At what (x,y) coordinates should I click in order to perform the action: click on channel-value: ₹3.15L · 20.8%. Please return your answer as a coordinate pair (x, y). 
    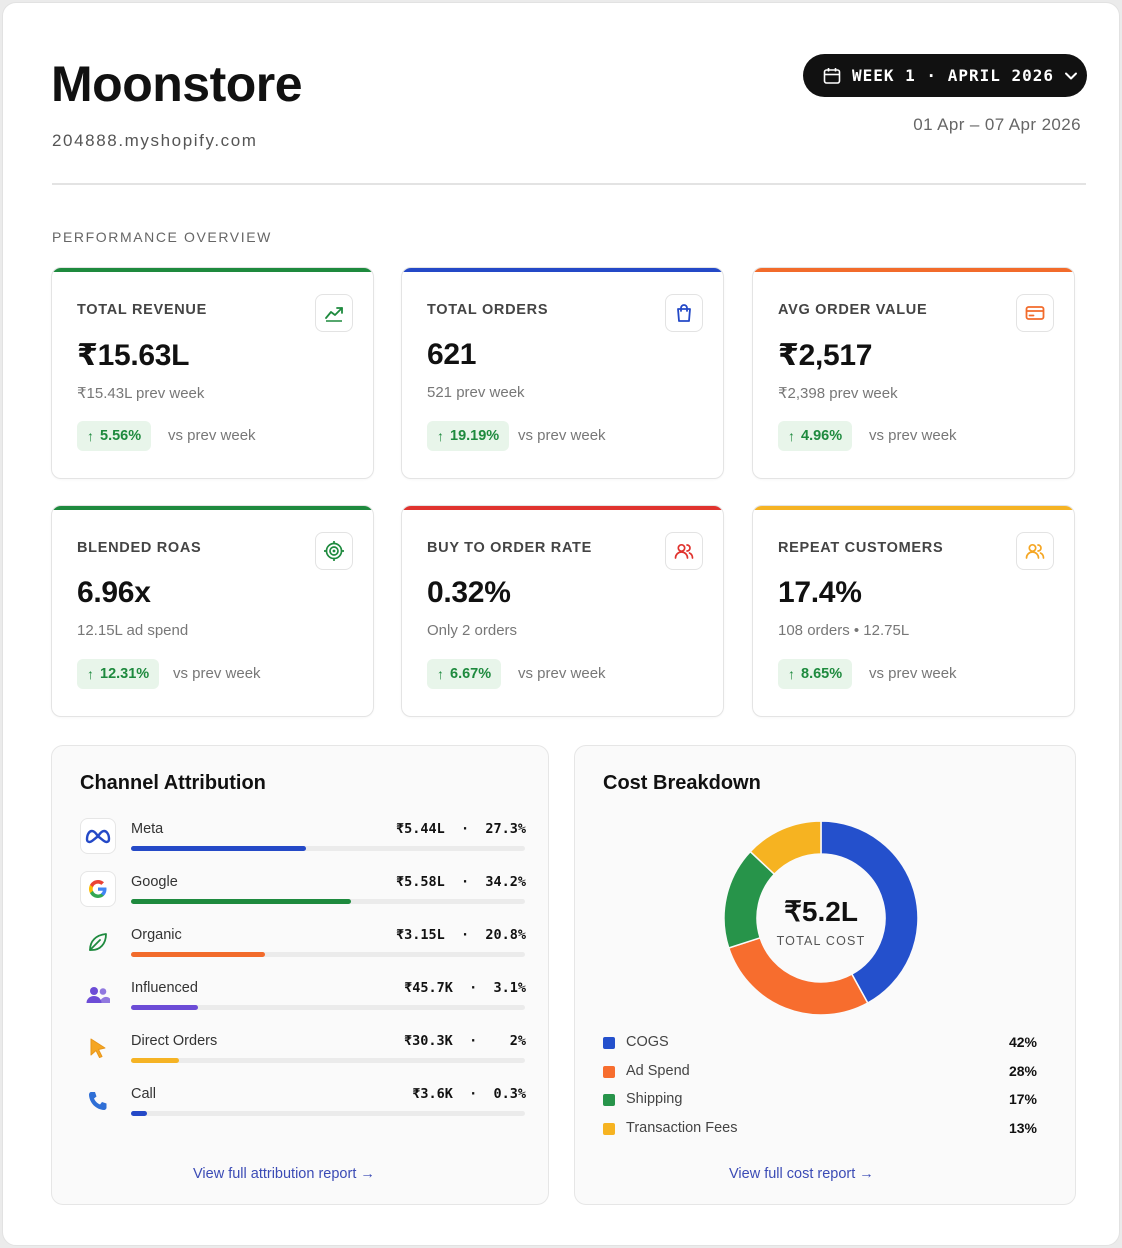
    Looking at the image, I should click on (460, 935).